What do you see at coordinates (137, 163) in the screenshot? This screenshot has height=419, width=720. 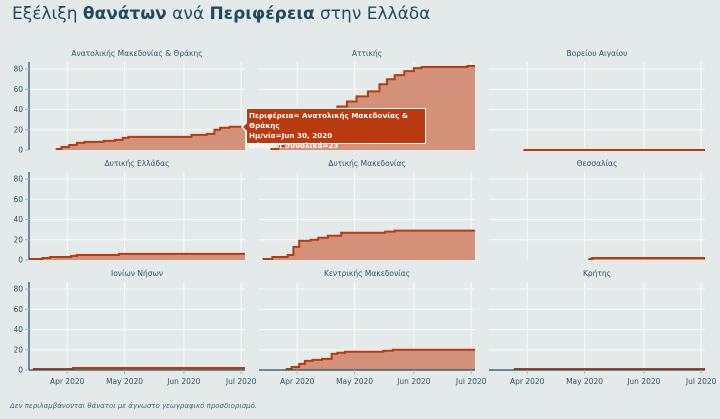 I see `panel-title: Δυτικής Ελλάδας` at bounding box center [137, 163].